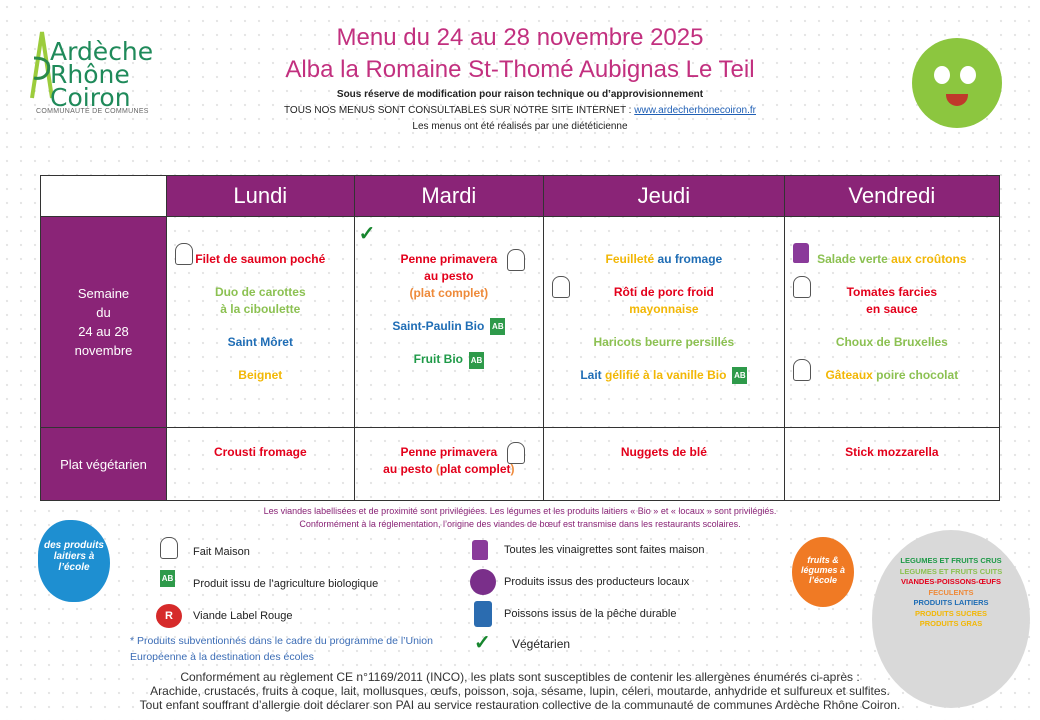  Describe the element at coordinates (483, 582) in the screenshot. I see `local-producers-icon` at that location.